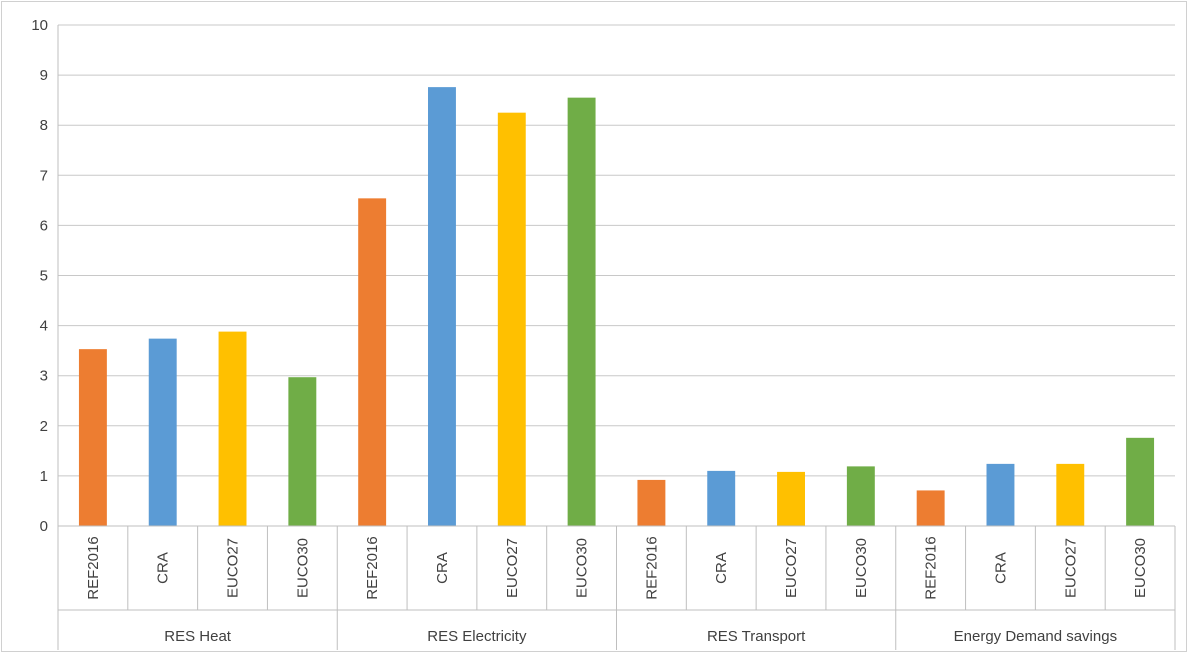 The image size is (1190, 655). Describe the element at coordinates (756, 636) in the screenshot. I see `group-label: RES Transport` at that location.